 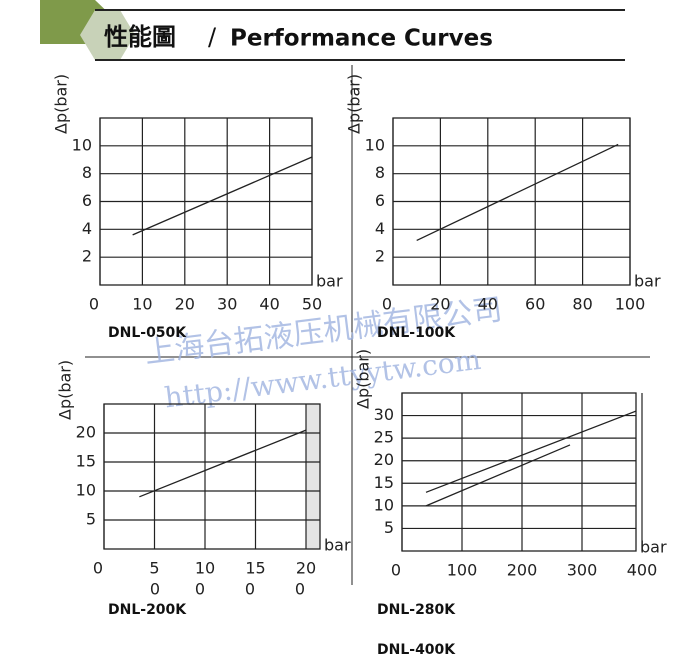 I want to click on model-label: DNL-050K, so click(x=147, y=333).